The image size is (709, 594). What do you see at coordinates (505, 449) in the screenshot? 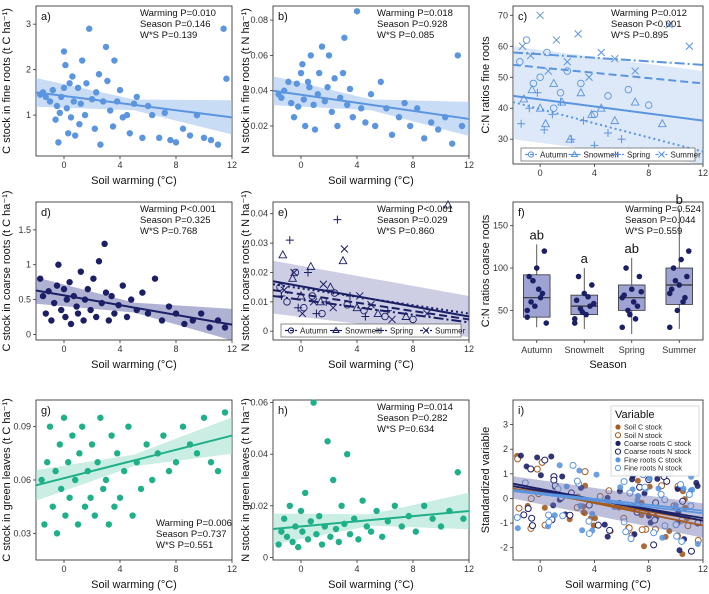
I see `y-tick-label: 2` at bounding box center [505, 449].